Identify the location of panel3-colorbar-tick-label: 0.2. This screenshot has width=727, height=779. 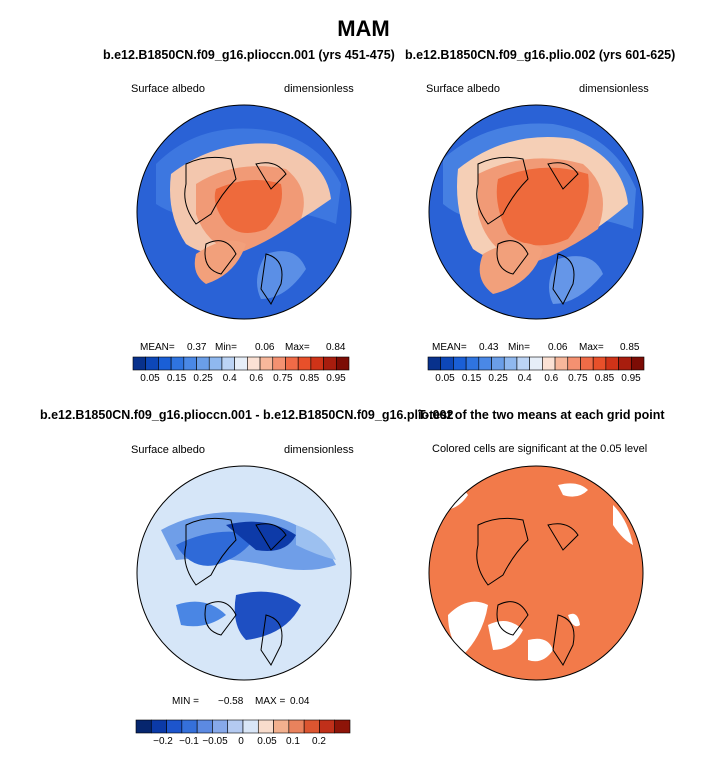
(319, 741).